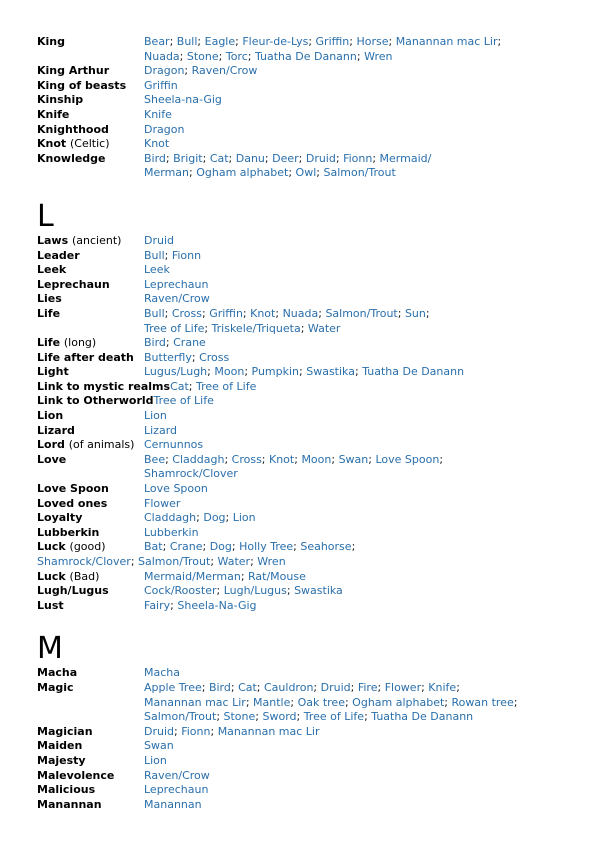  What do you see at coordinates (192, 576) in the screenshot?
I see `symbol-link: Mermaid/Merman` at bounding box center [192, 576].